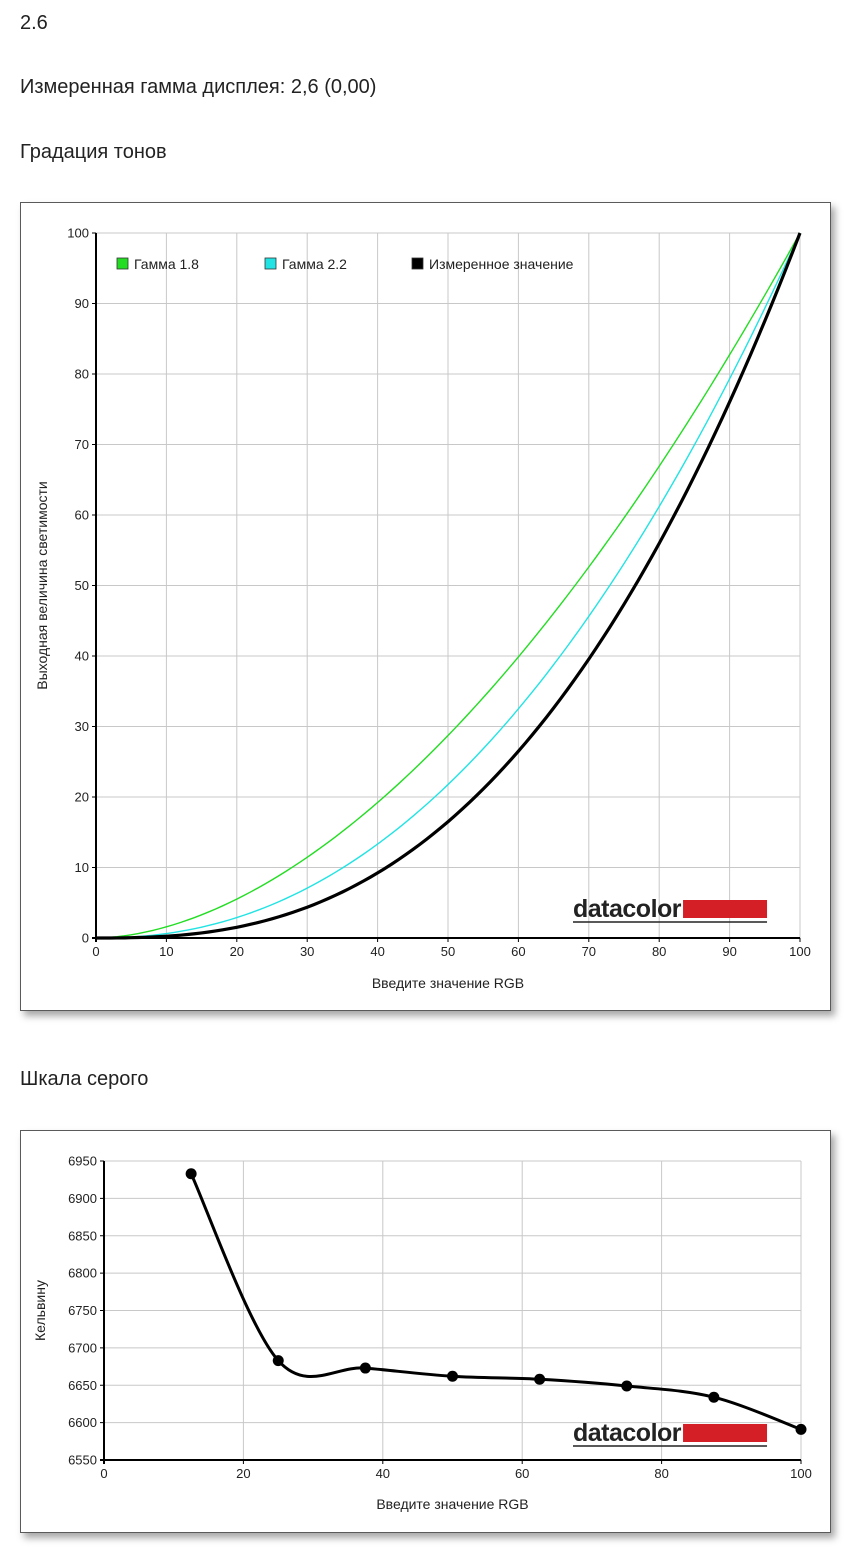 This screenshot has height=1564, width=859. Describe the element at coordinates (448, 951) in the screenshot. I see `x-tick-label: 50` at that location.